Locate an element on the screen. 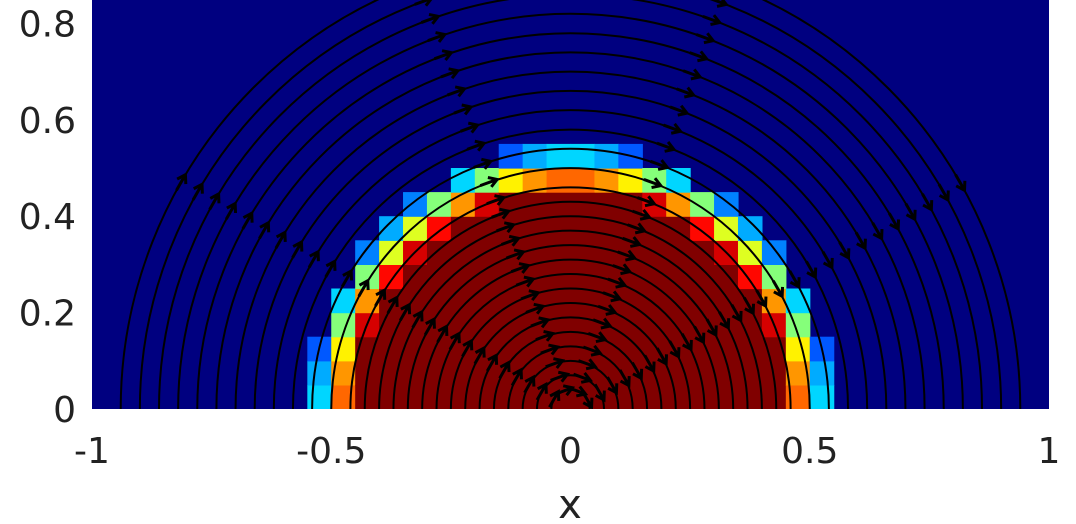 This screenshot has width=1076, height=524. x-axis-ticks: -1 -0.5 0 0.5 1 is located at coordinates (567, 451).